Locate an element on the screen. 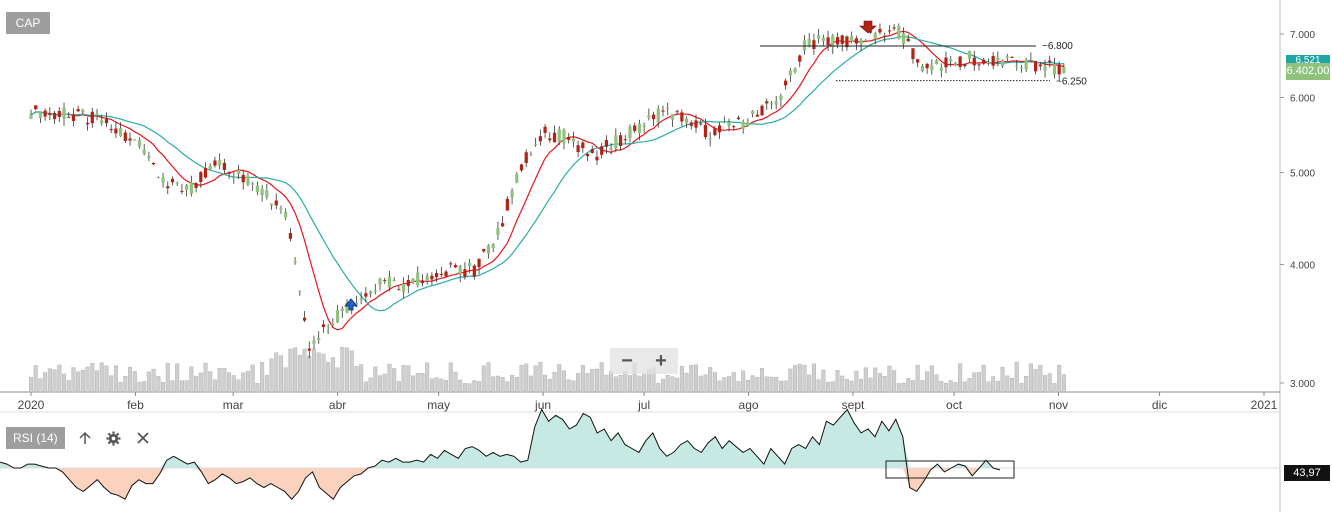 The height and width of the screenshot is (512, 1332). gear-icon is located at coordinates (114, 438).